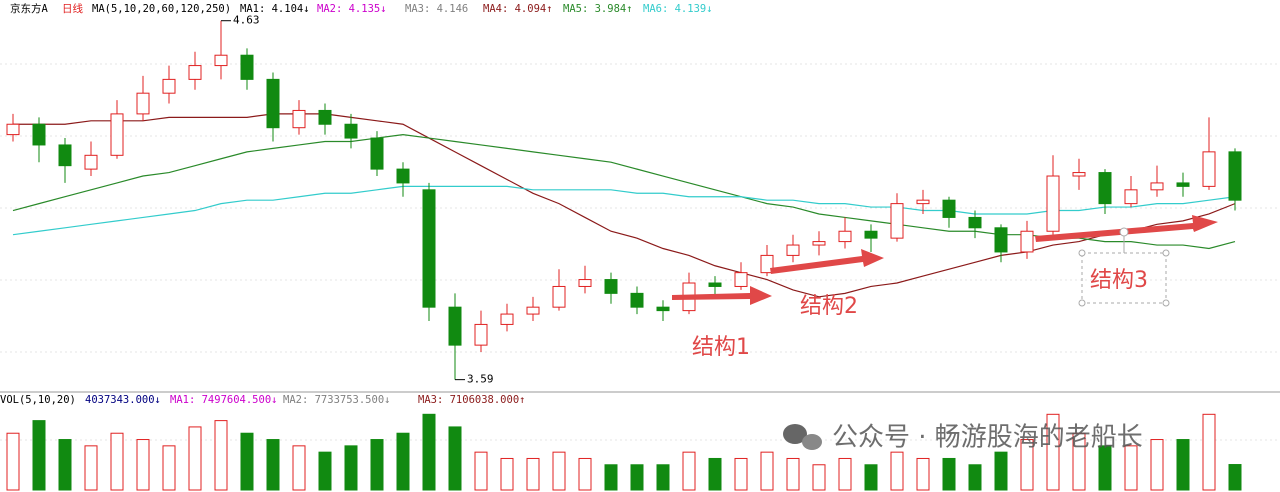 The width and height of the screenshot is (1280, 492). I want to click on annotation: 结构1, so click(721, 347).